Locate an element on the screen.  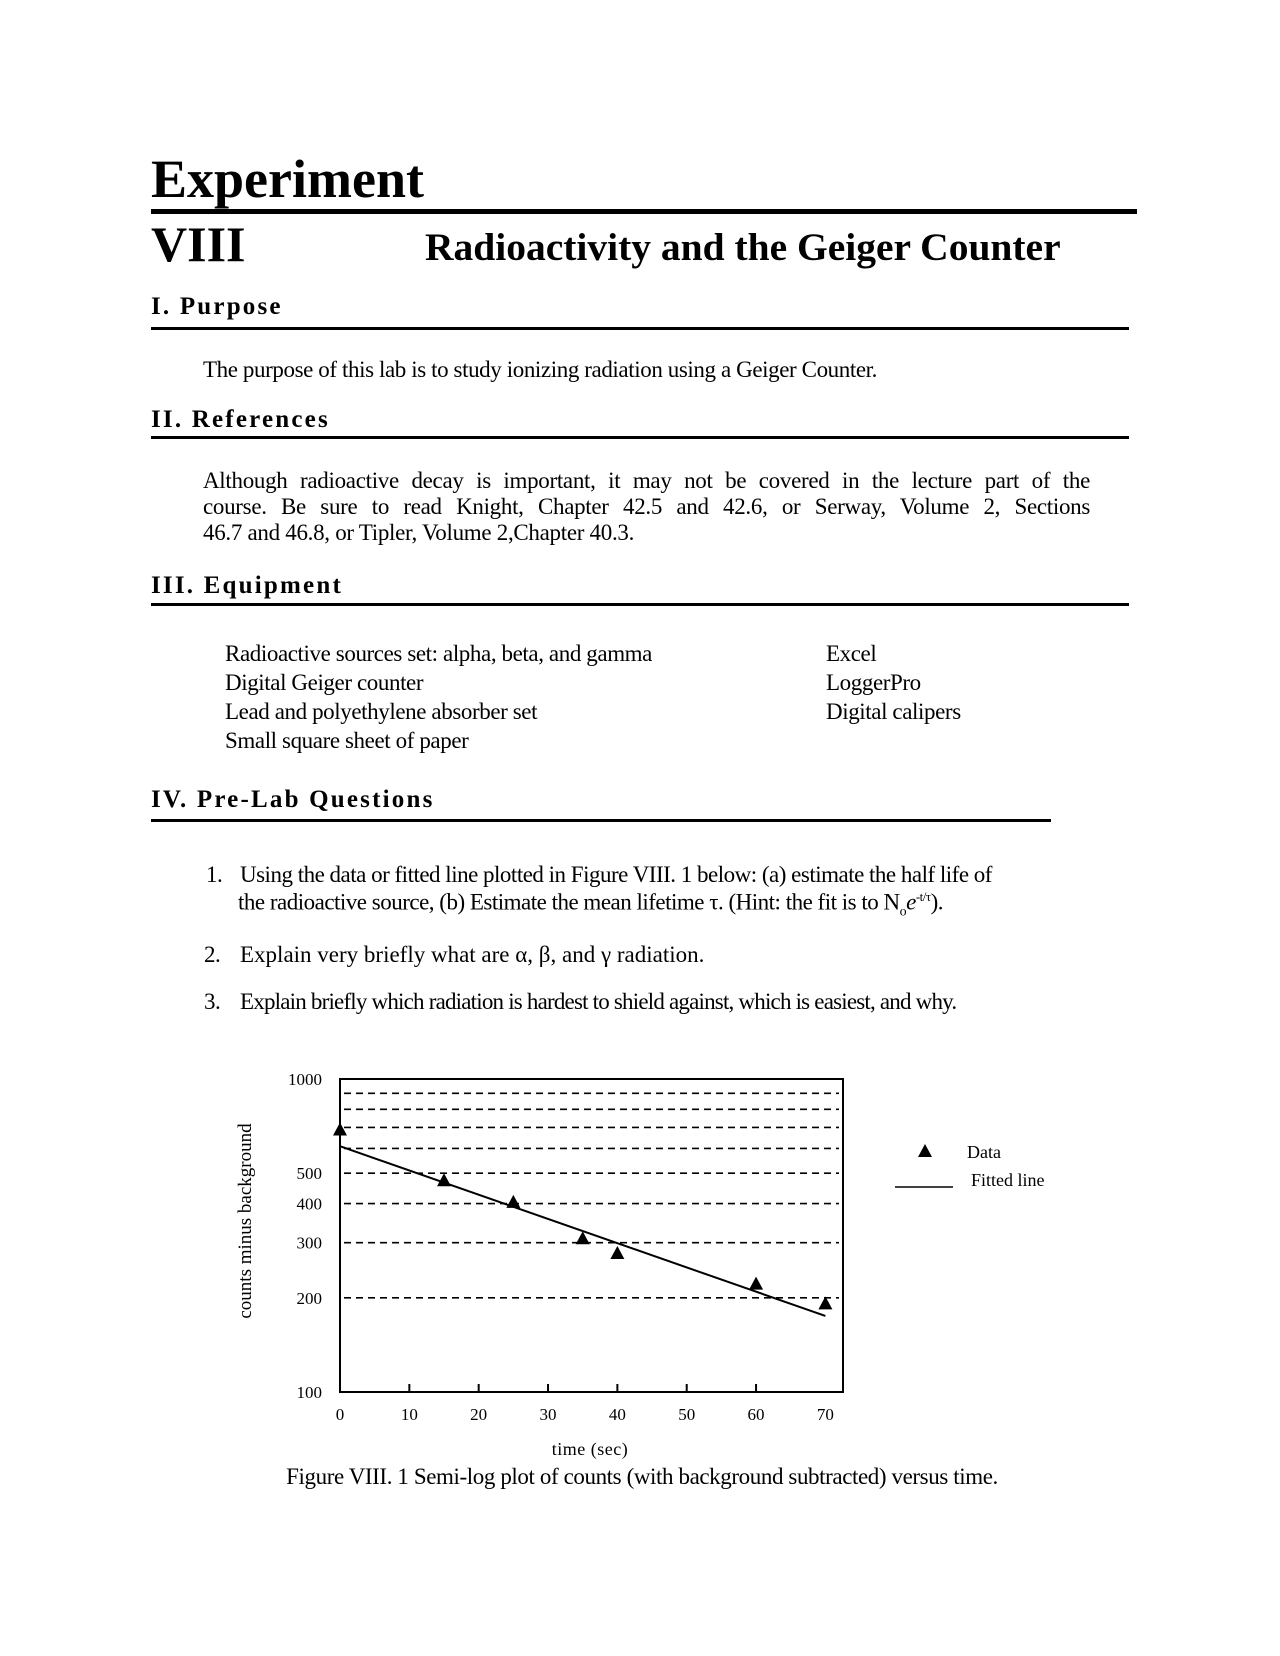
purpose-heading: I. Purpose is located at coordinates (217, 306).